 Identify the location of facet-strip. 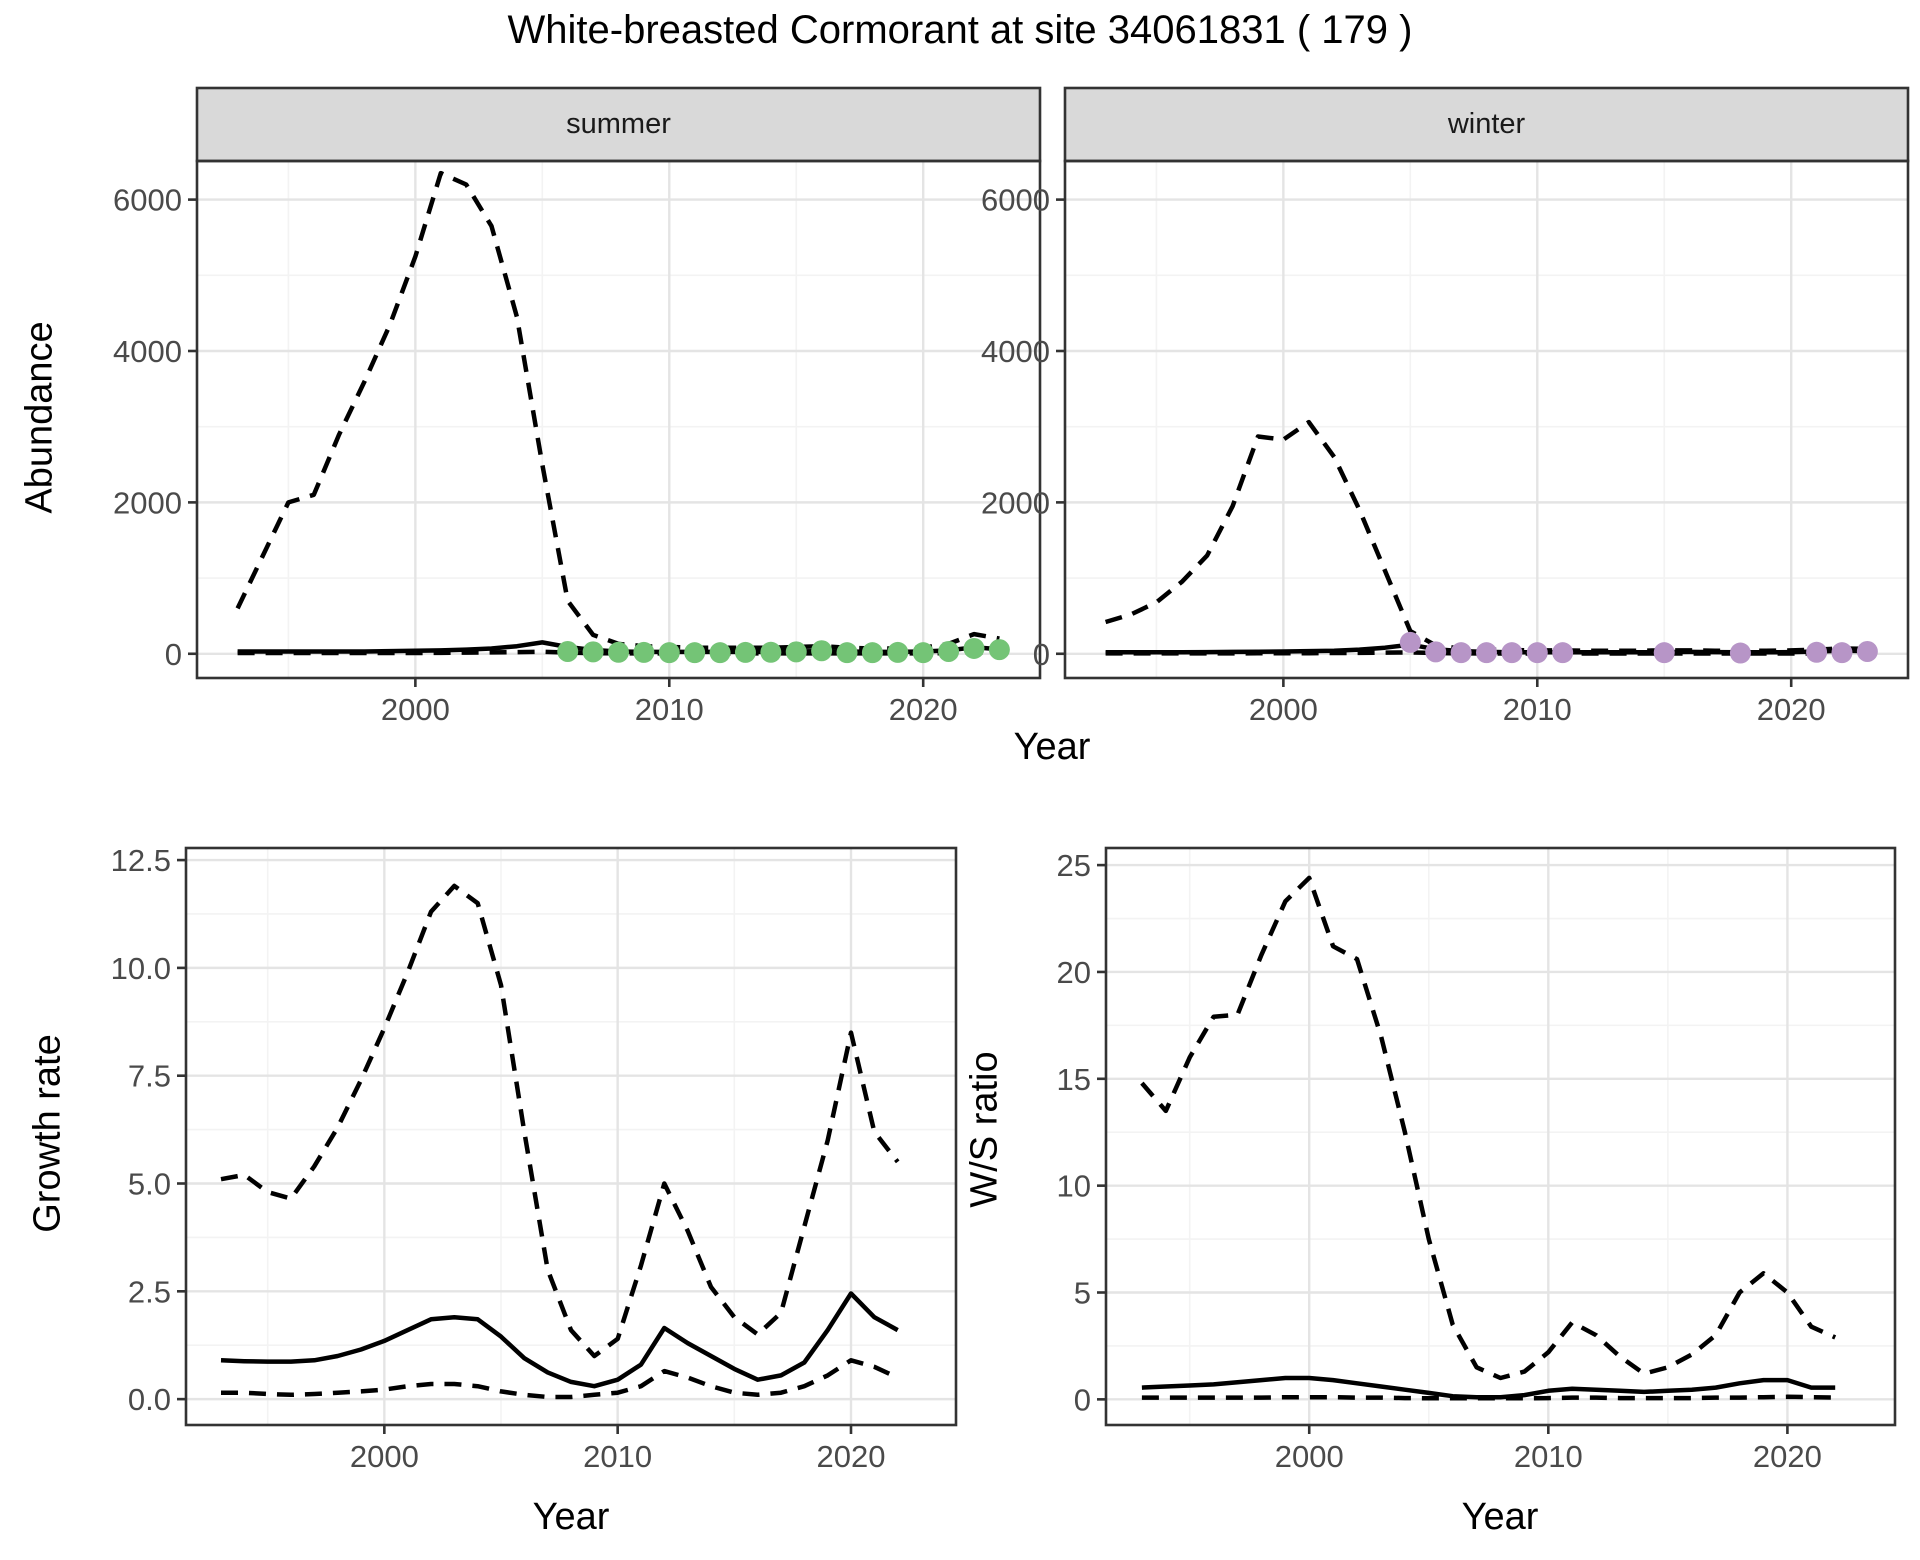
(1486, 124).